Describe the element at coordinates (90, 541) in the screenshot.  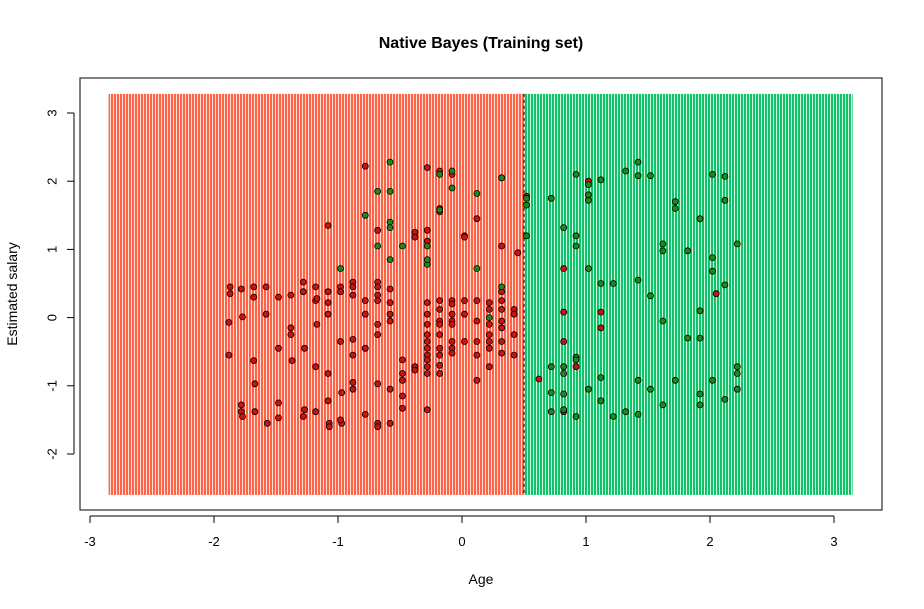
I see `x-tick-label: -3` at that location.